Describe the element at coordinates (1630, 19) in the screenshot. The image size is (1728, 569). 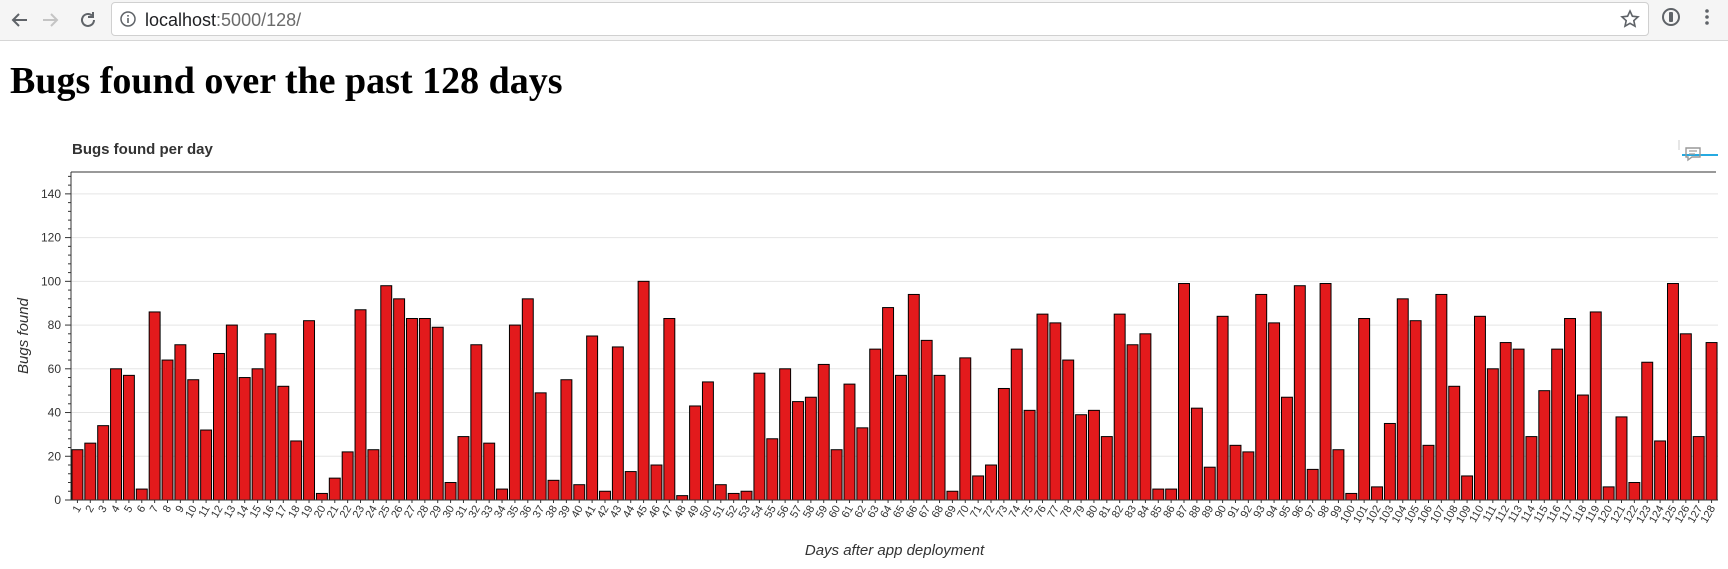
I see `star-icon` at that location.